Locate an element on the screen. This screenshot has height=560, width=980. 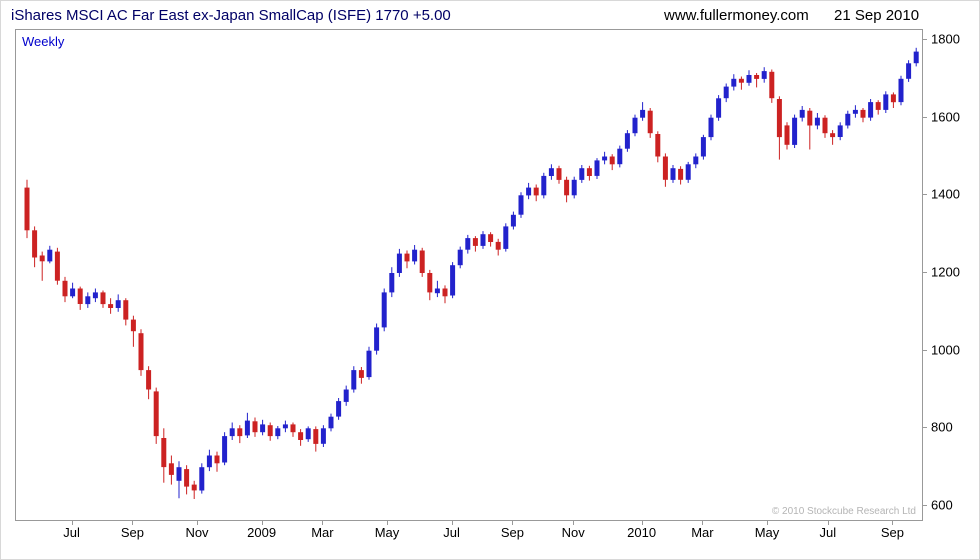
frequency-label: Weekly is located at coordinates (43, 41).